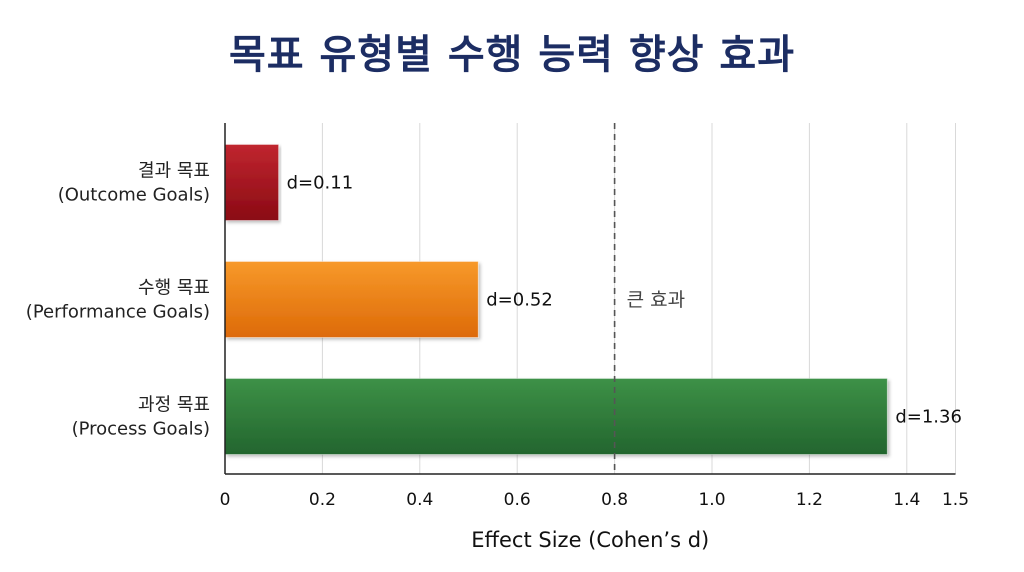  Describe the element at coordinates (656, 300) in the screenshot. I see `reference-line-label: 큰 효과` at that location.